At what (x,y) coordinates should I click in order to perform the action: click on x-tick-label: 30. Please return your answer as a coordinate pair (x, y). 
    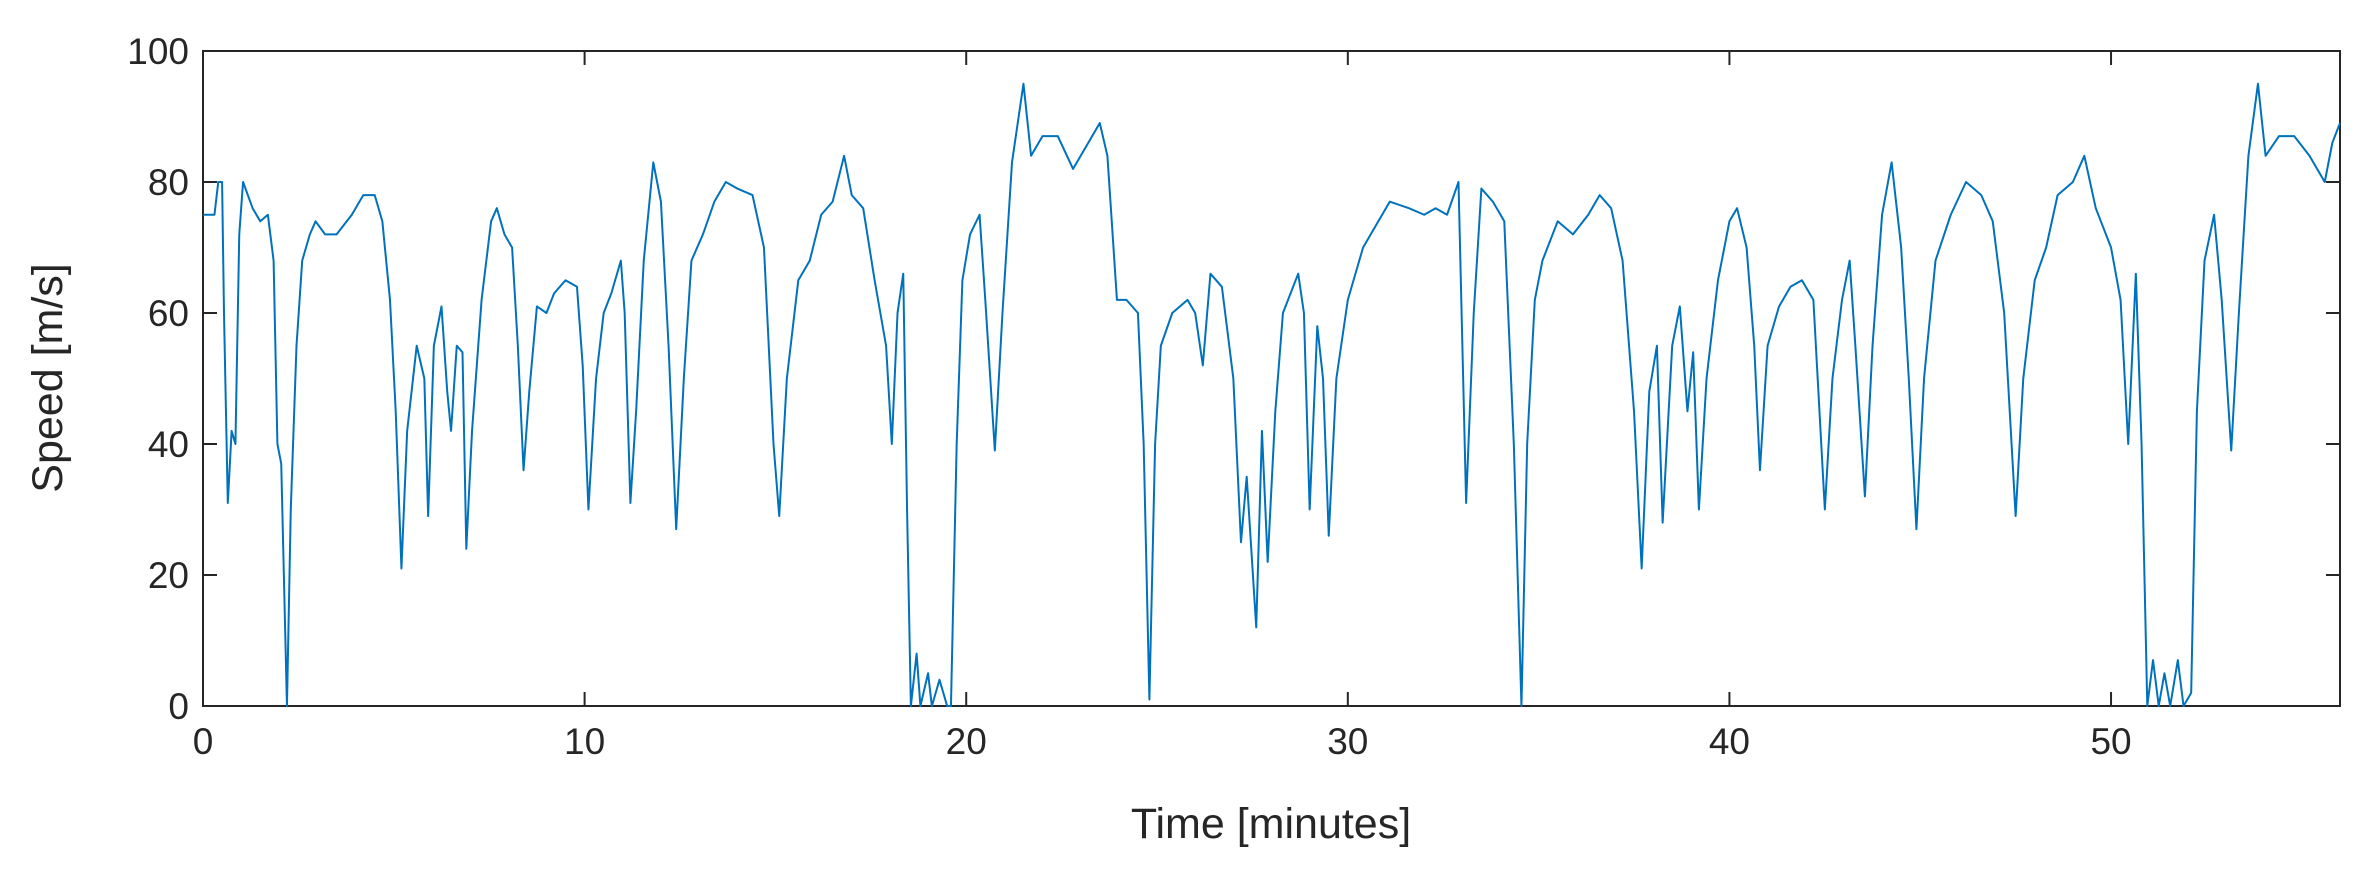
    Looking at the image, I should click on (1347, 741).